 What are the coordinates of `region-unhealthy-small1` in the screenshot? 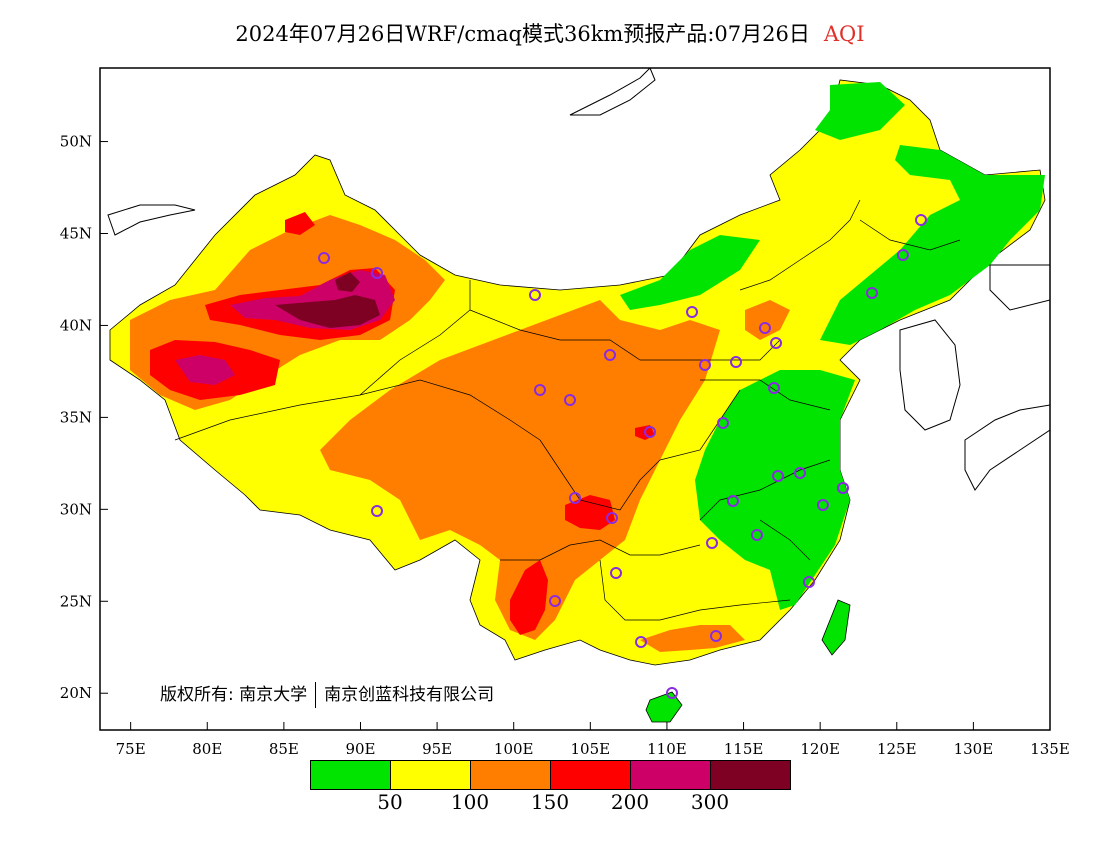 It's located at (300, 223).